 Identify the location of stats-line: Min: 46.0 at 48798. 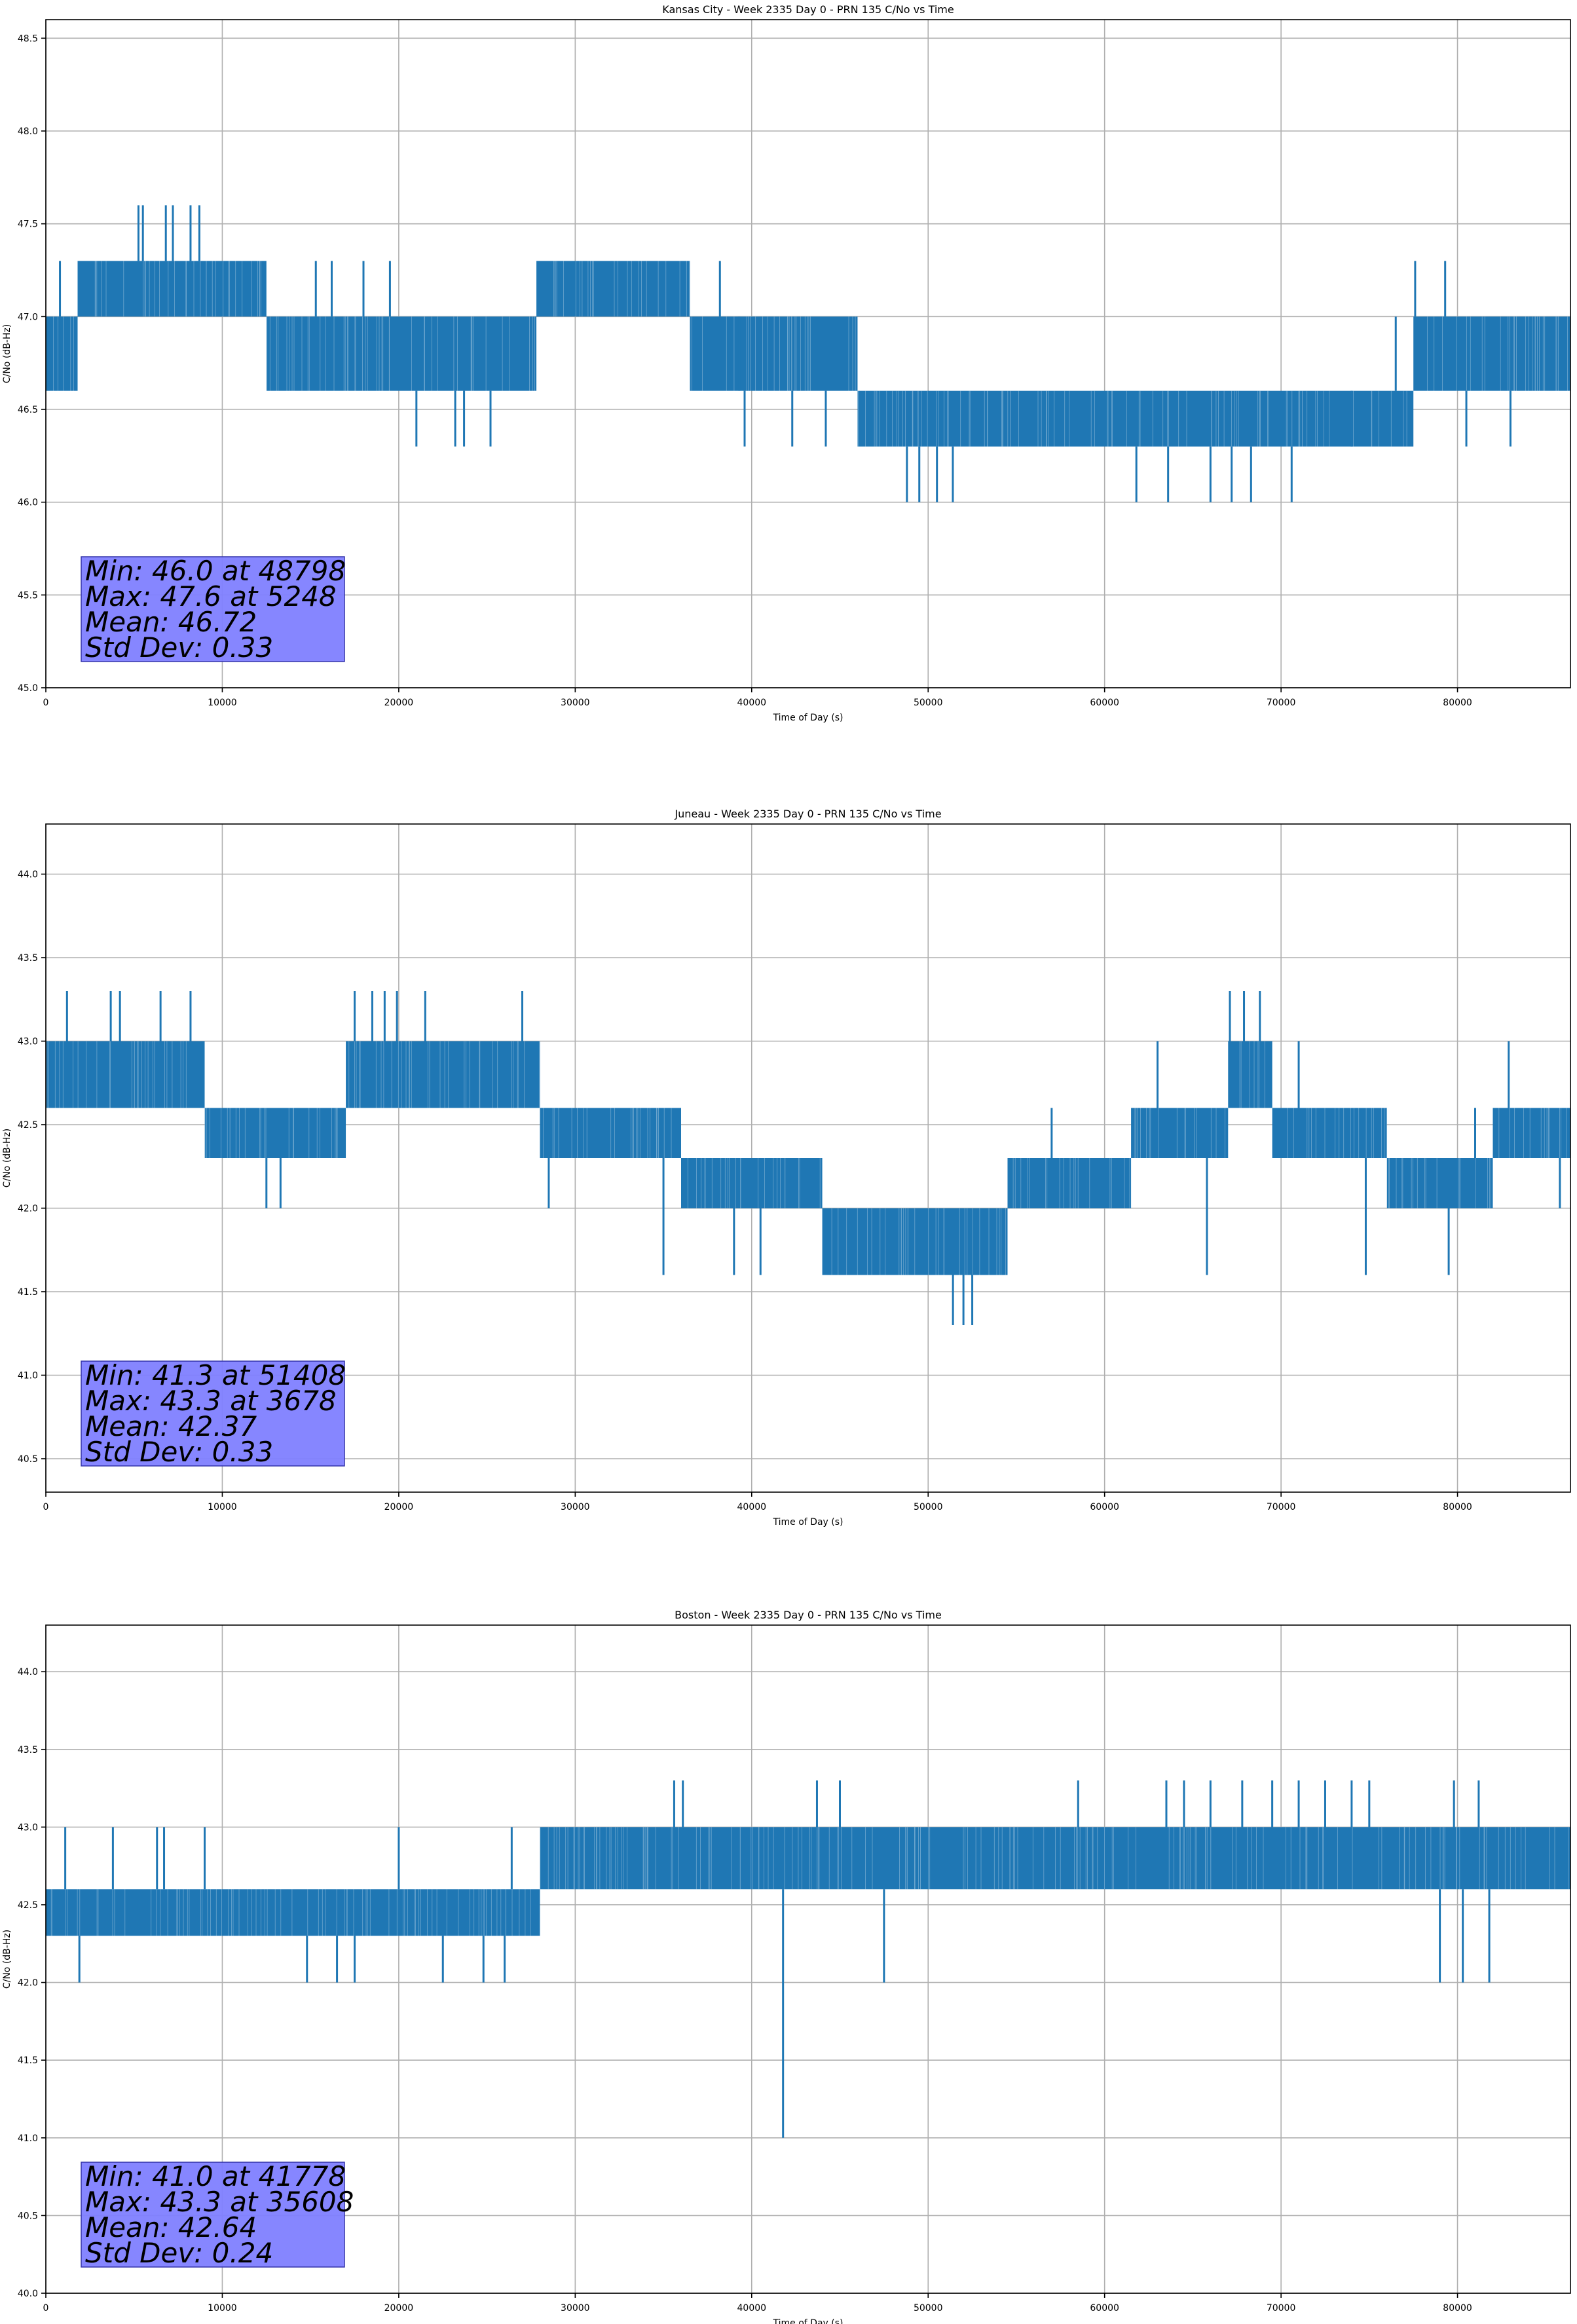
(215, 571).